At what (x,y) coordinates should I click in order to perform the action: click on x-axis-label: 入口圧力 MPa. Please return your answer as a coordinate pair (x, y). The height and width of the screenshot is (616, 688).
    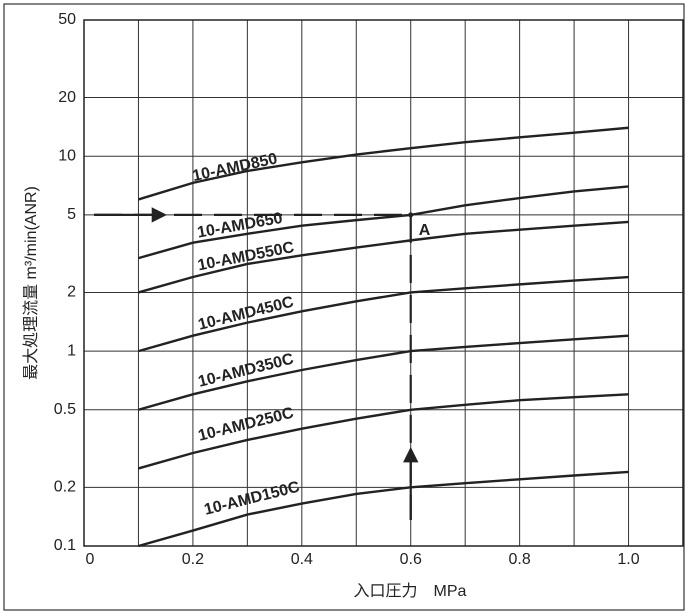
    Looking at the image, I should click on (410, 591).